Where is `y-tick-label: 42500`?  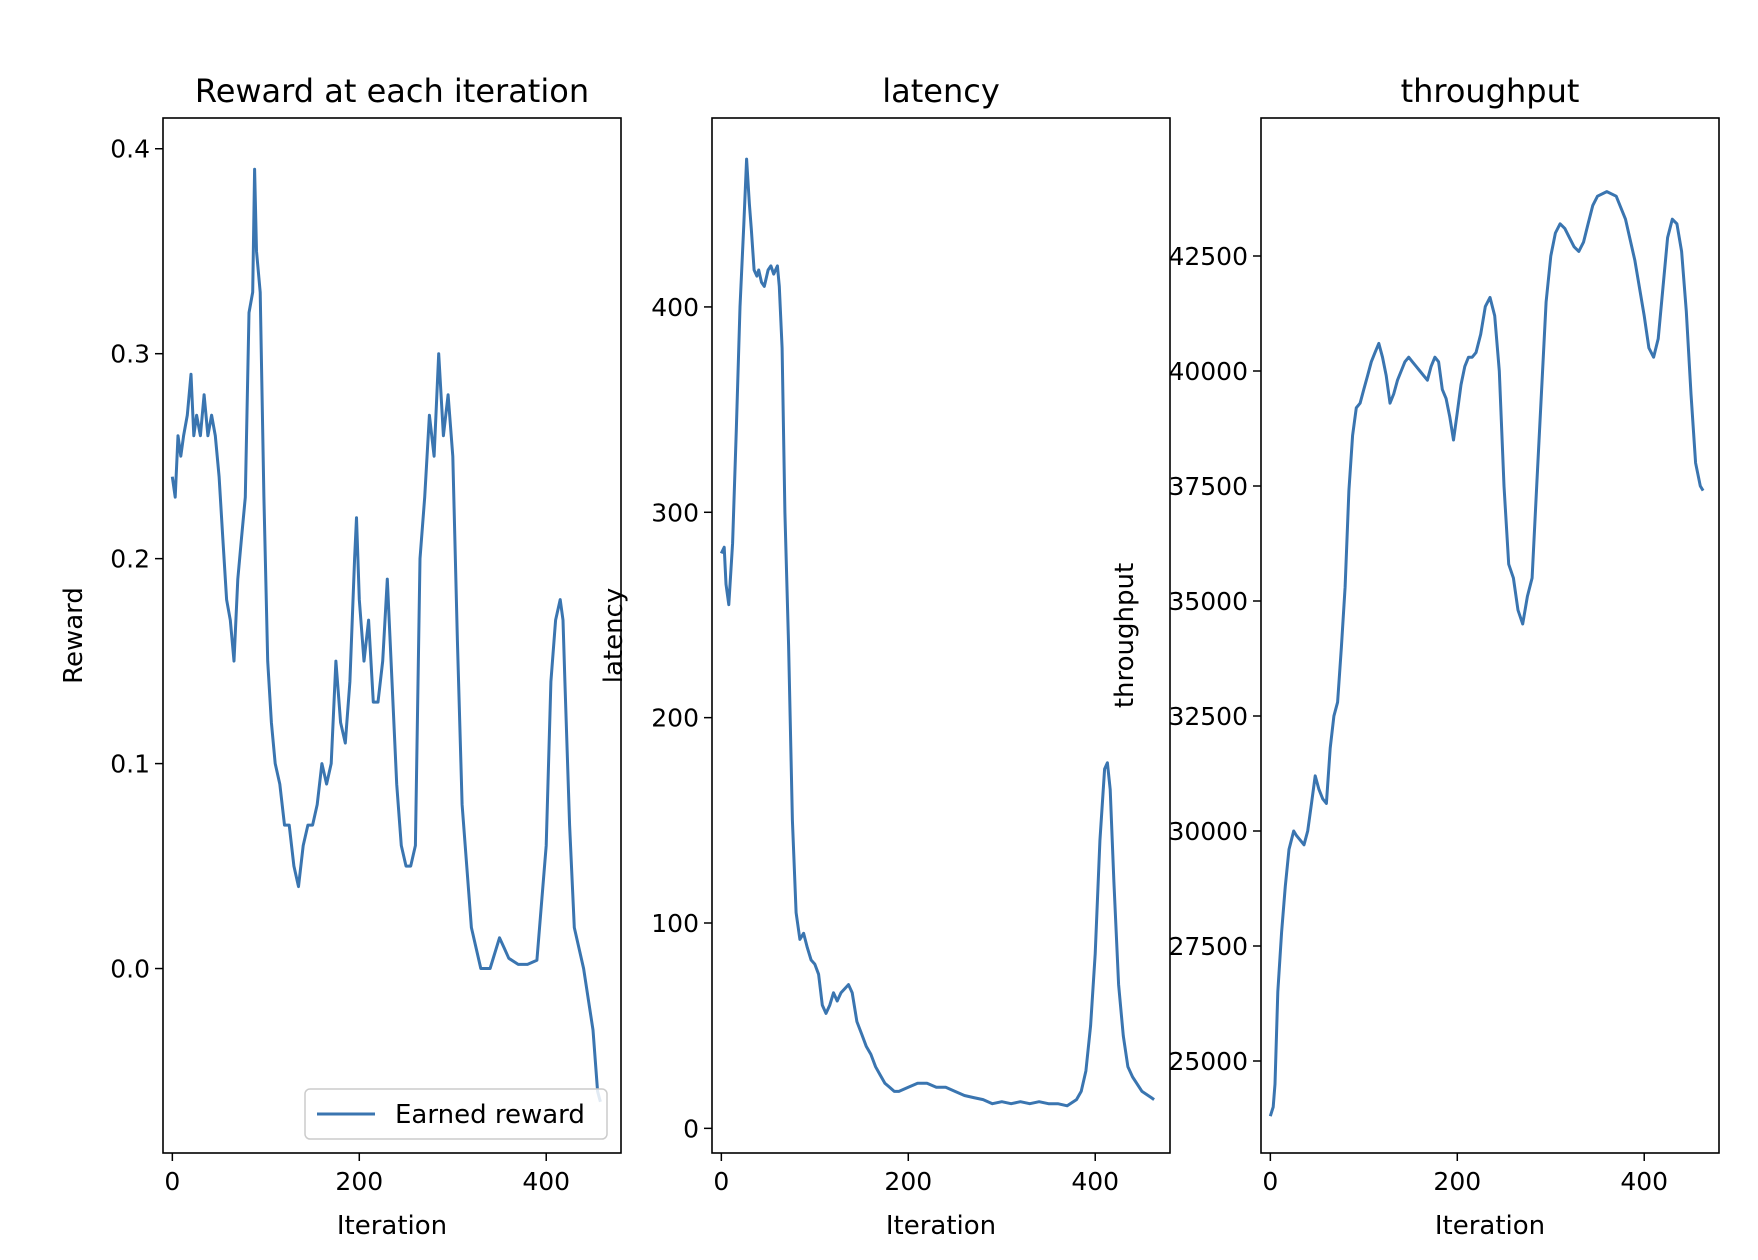
y-tick-label: 42500 is located at coordinates (1208, 256).